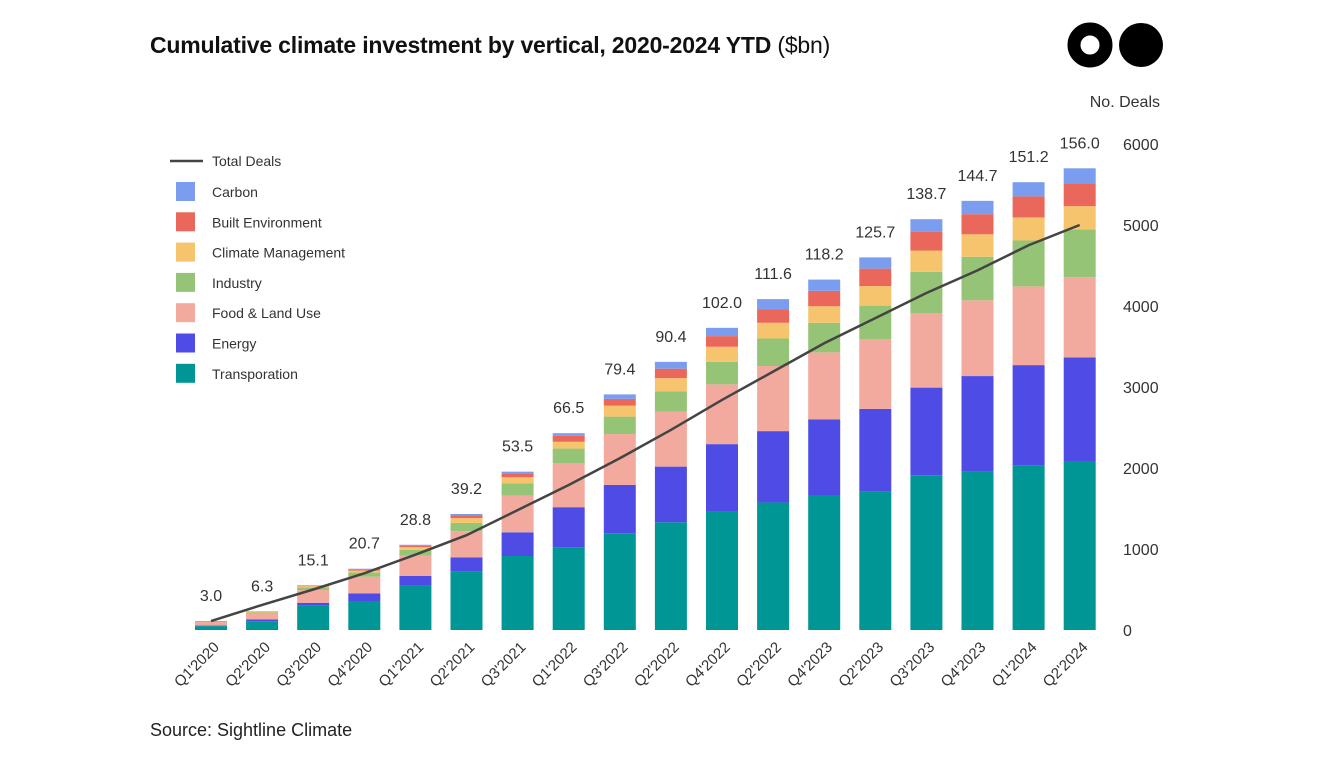 The image size is (1344, 768). What do you see at coordinates (1141, 307) in the screenshot?
I see `y2-tick-label: 4000` at bounding box center [1141, 307].